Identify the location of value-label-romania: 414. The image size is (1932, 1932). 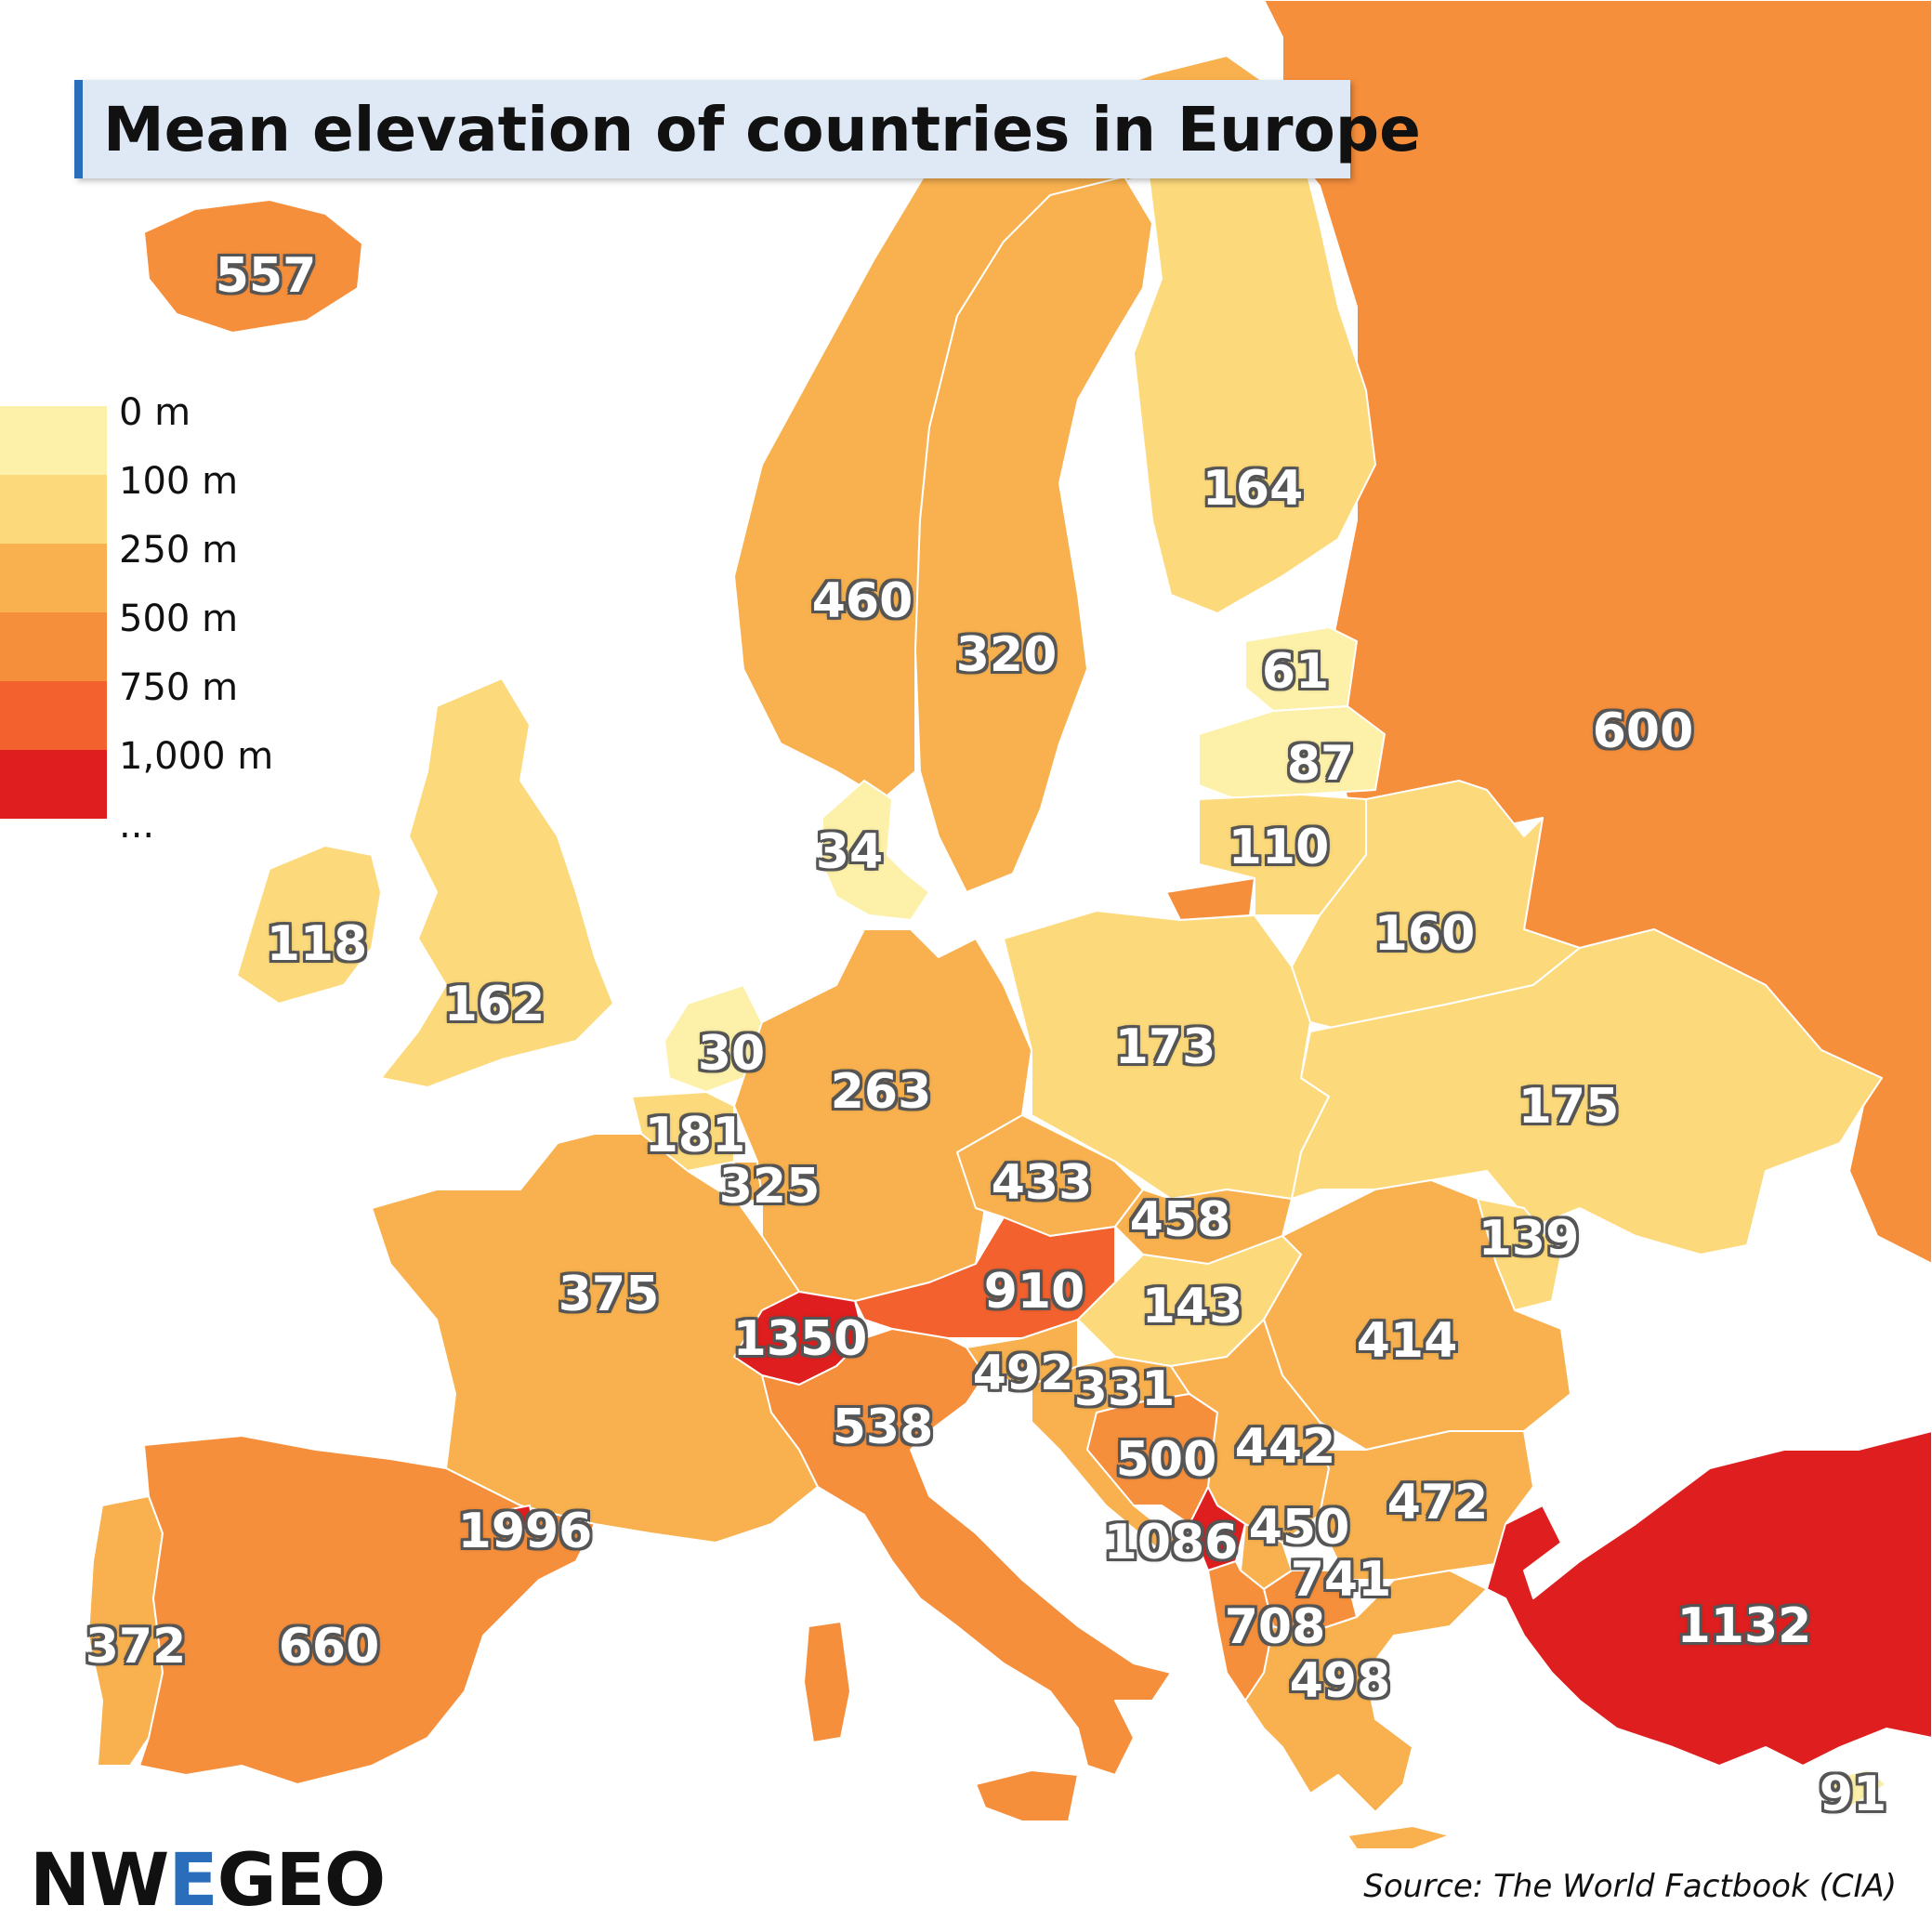
(1407, 1341).